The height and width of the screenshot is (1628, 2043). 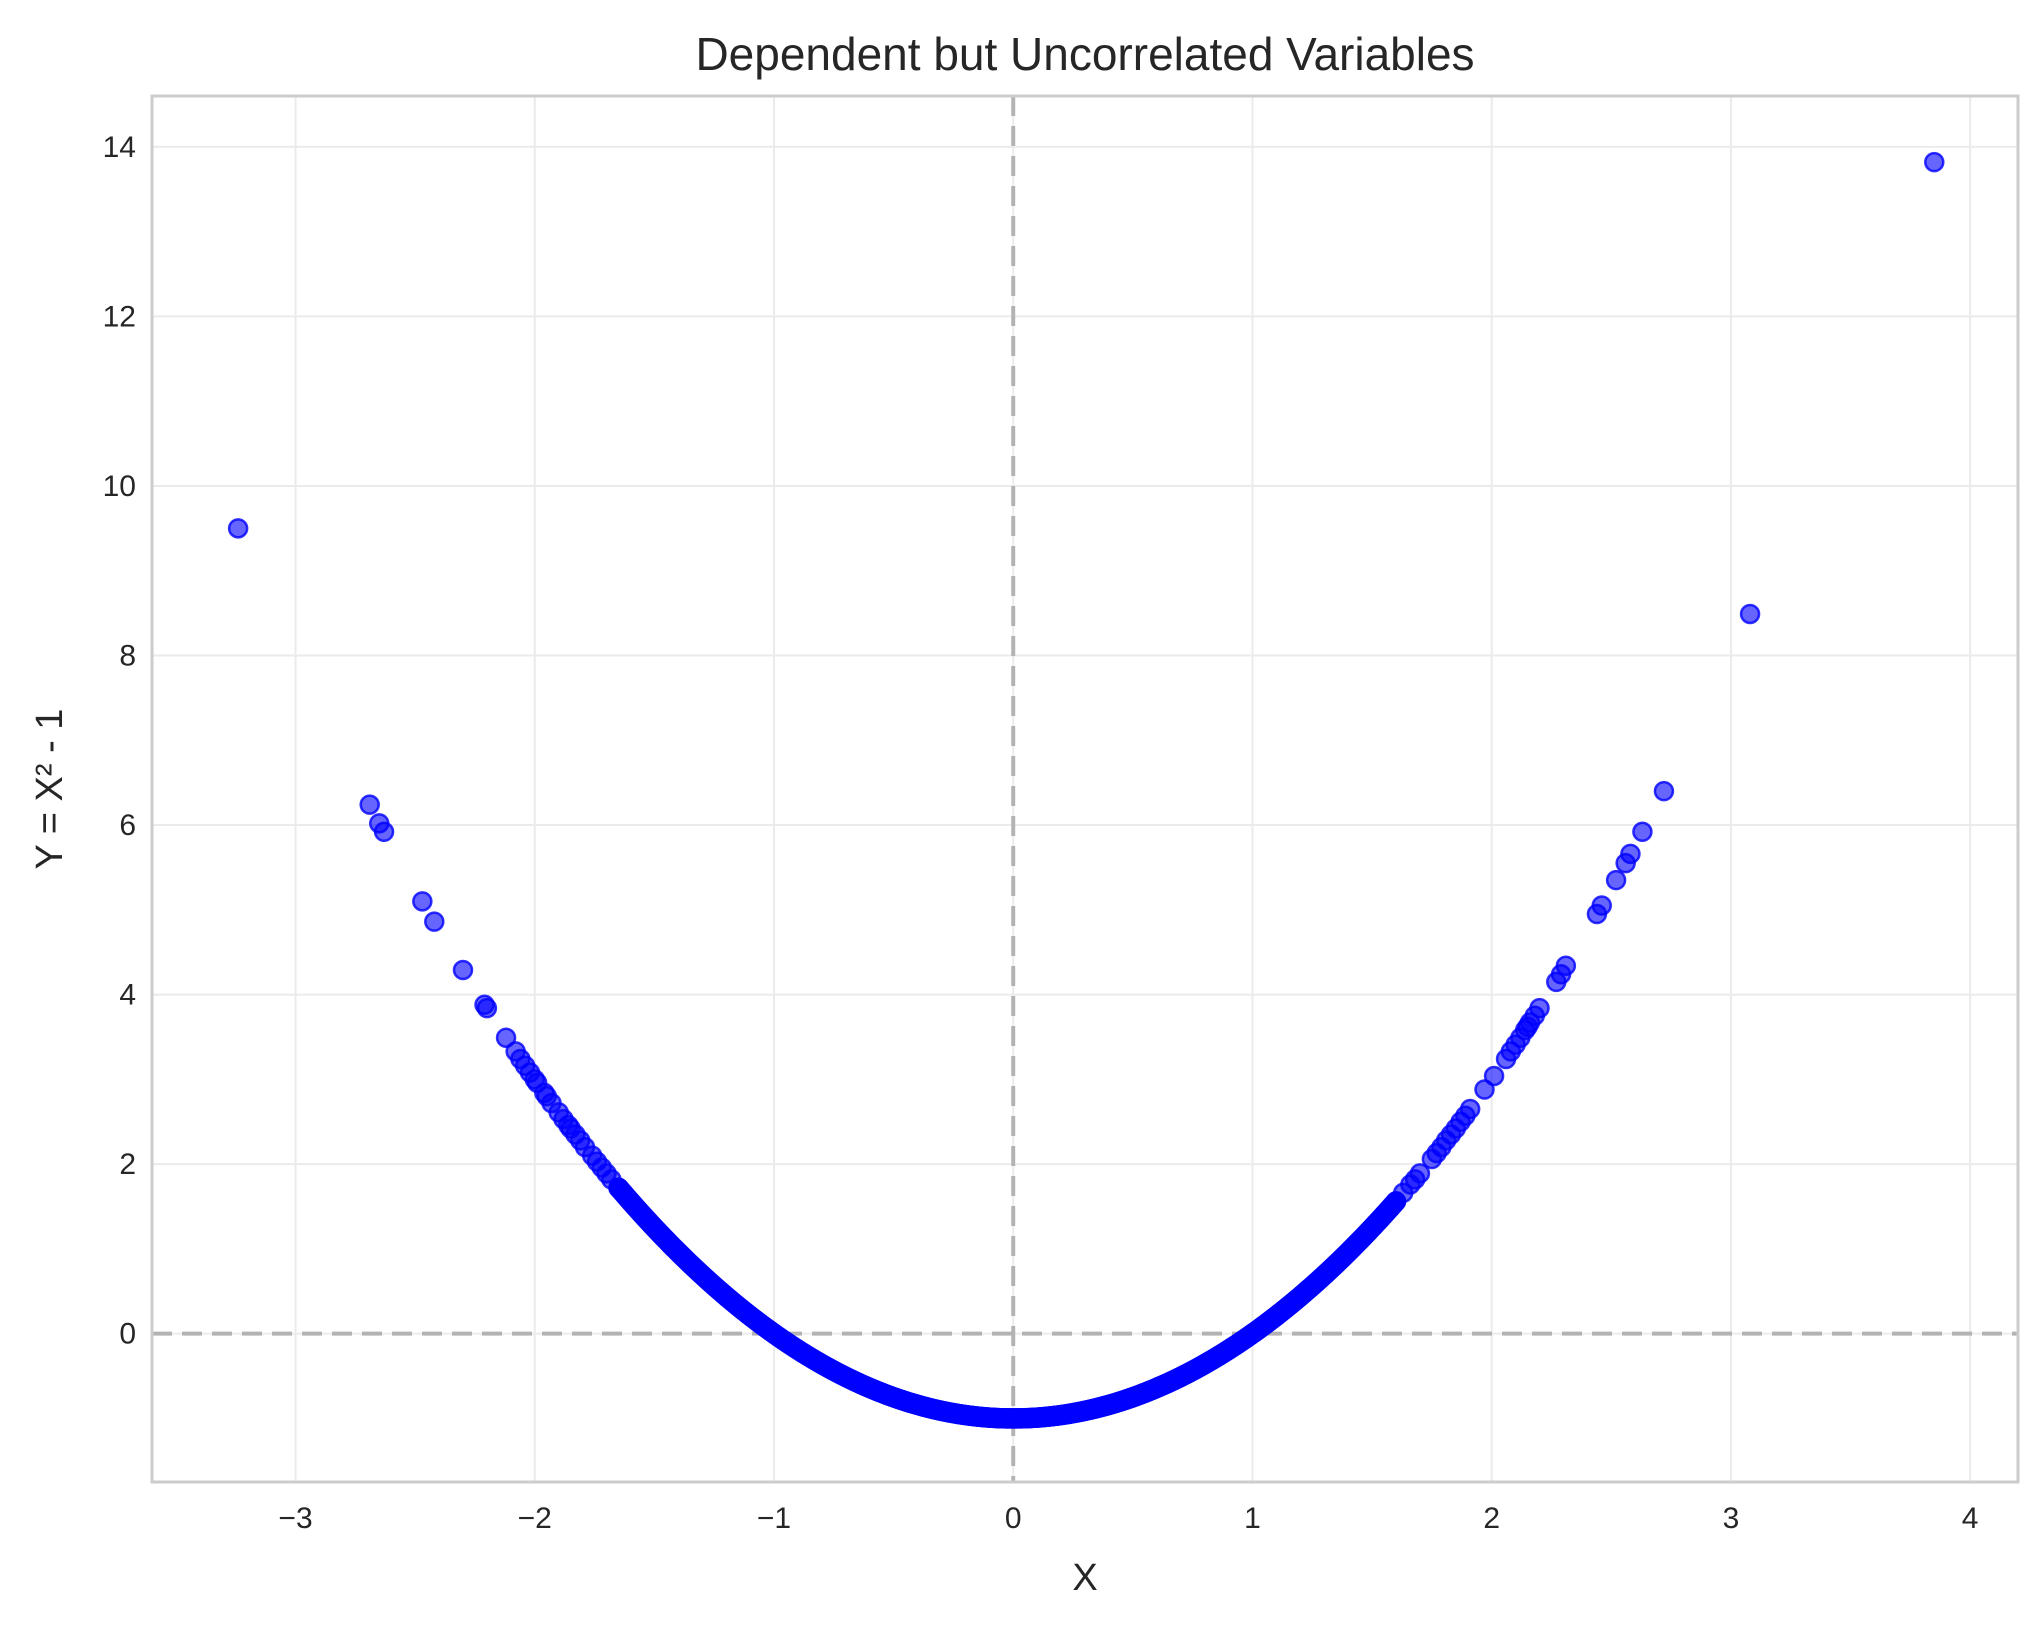 What do you see at coordinates (295, 1518) in the screenshot?
I see `x-tick-label: −3` at bounding box center [295, 1518].